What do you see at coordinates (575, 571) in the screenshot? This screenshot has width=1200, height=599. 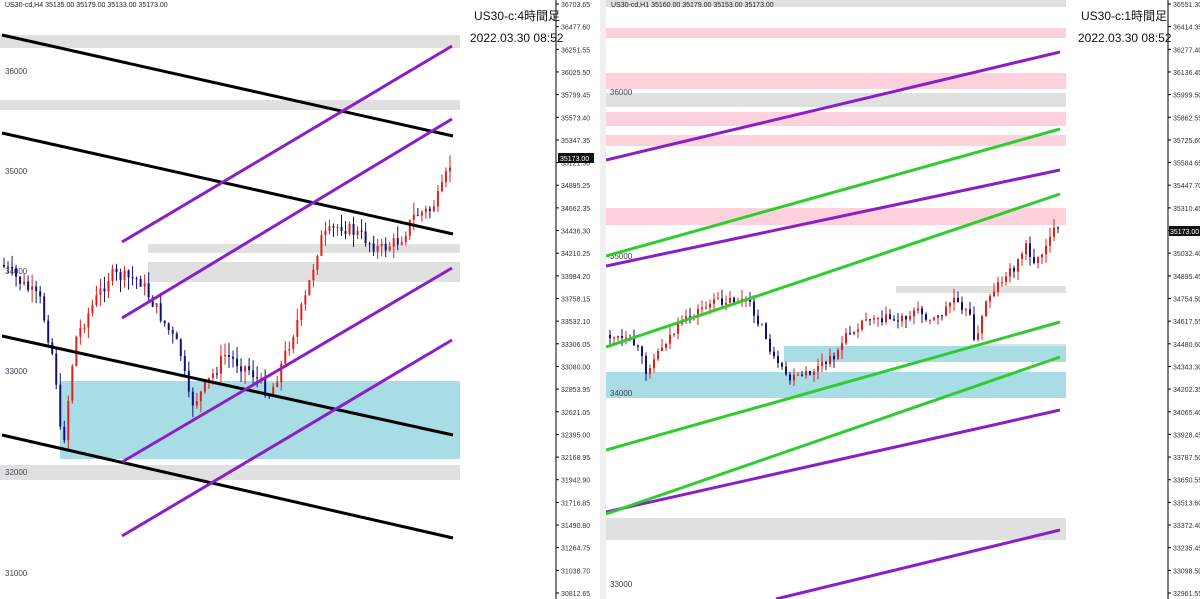 I see `price-axis-tick: 31038.70` at bounding box center [575, 571].